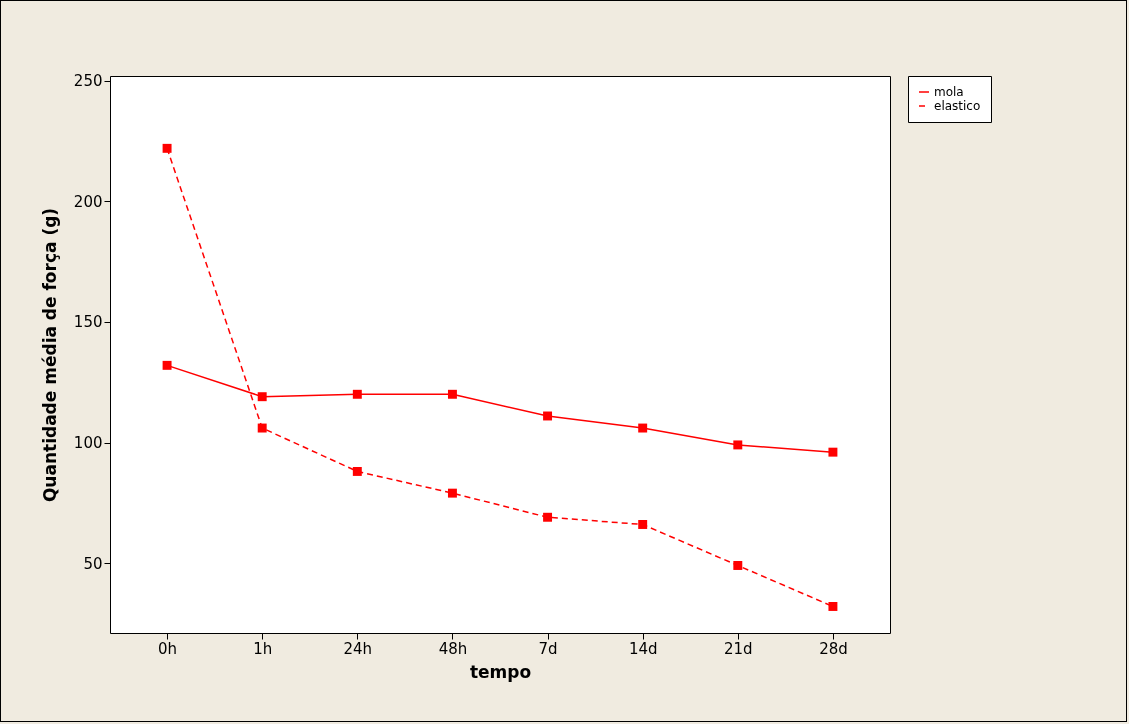  I want to click on x-tick-label: 24h, so click(358, 648).